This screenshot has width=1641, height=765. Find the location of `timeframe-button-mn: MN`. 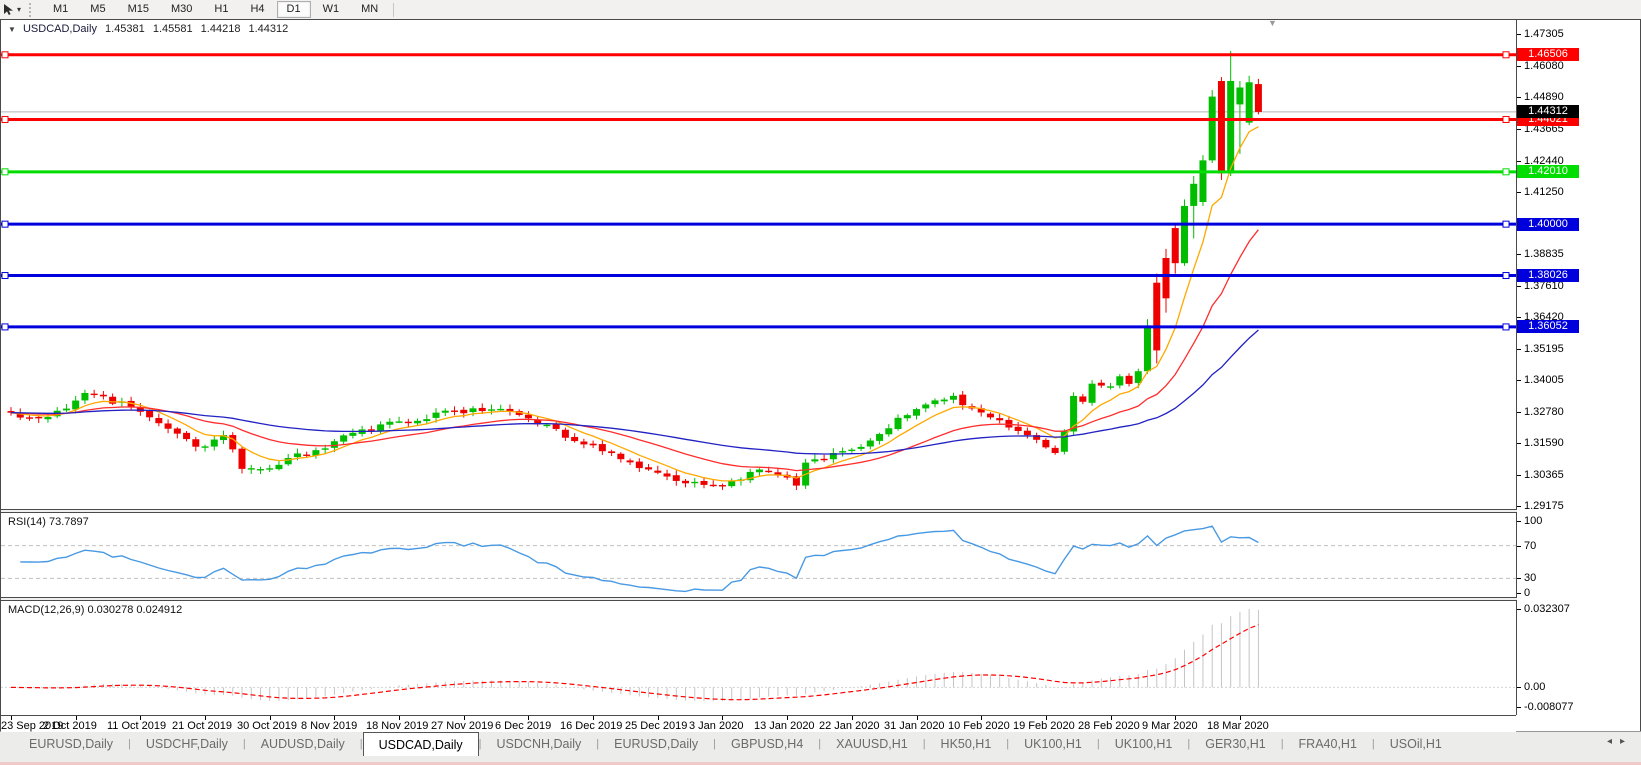

timeframe-button-mn: MN is located at coordinates (370, 9).